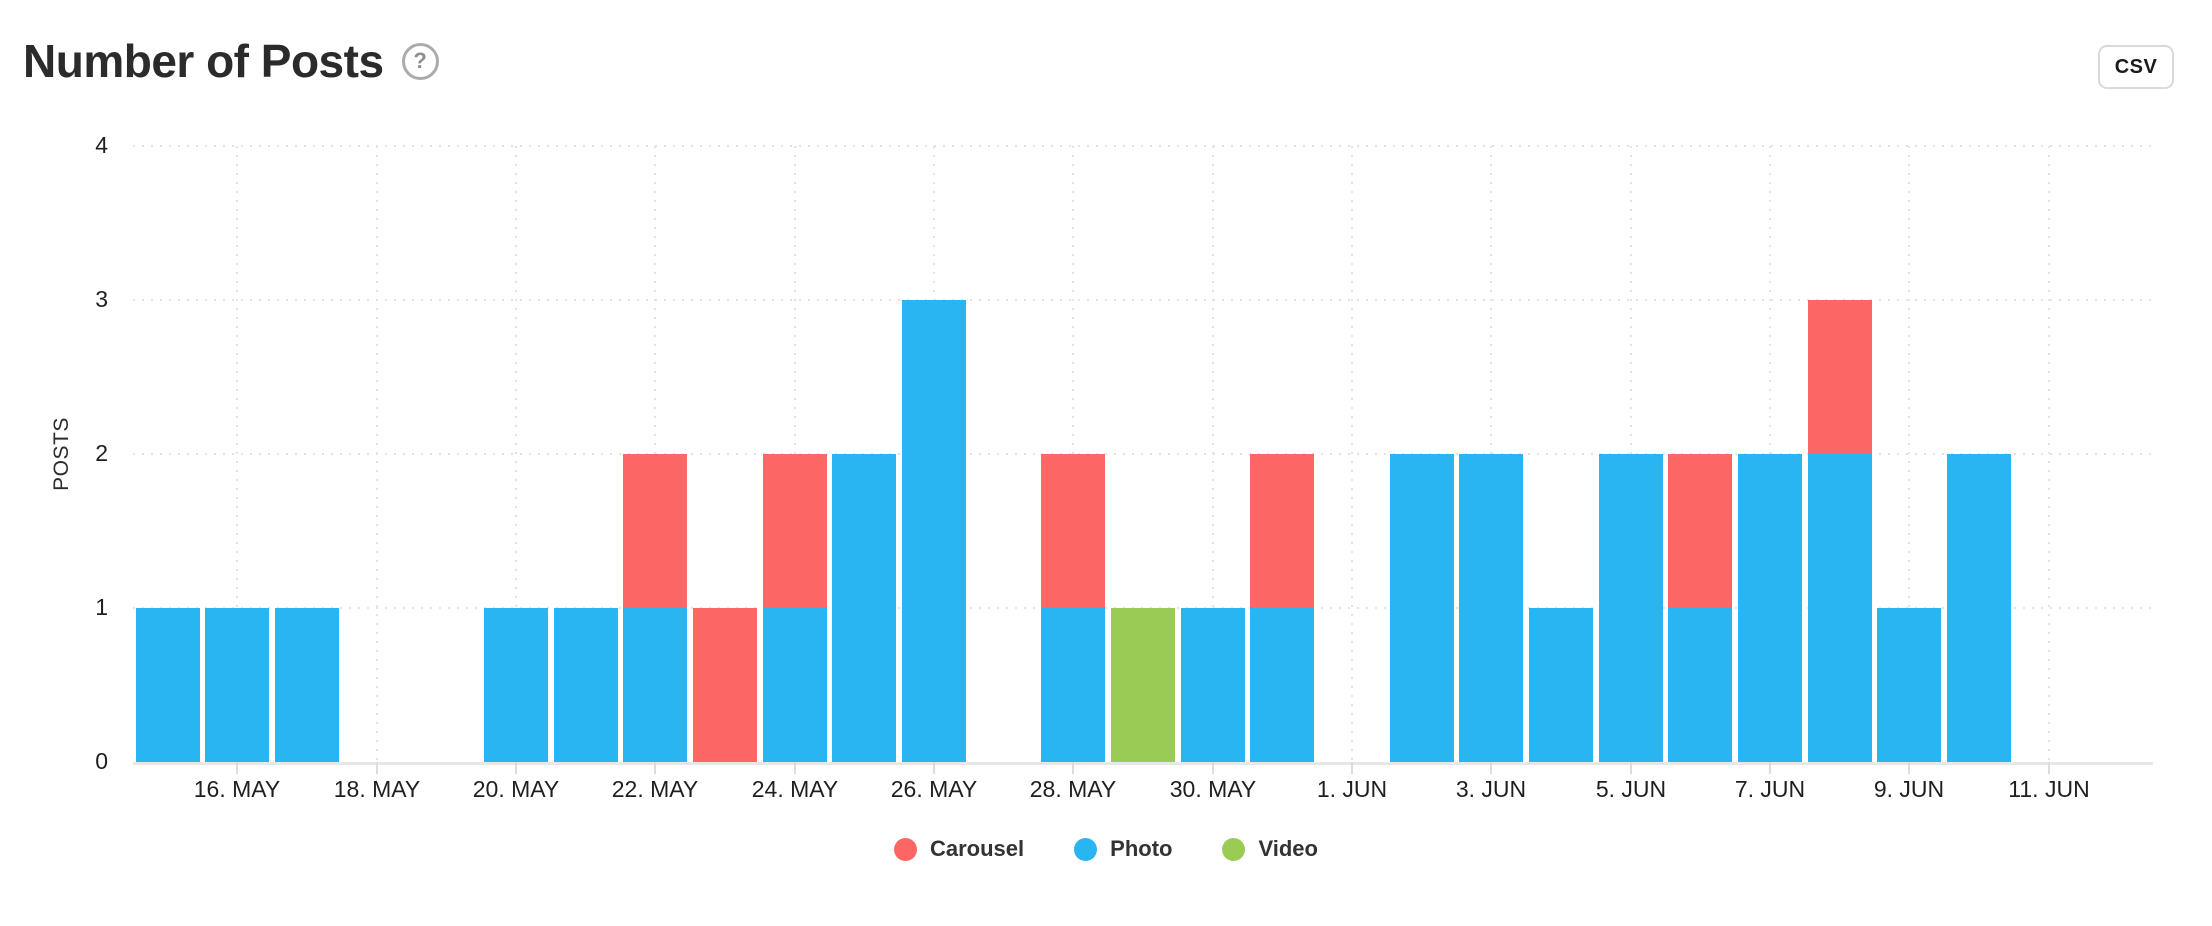  What do you see at coordinates (101, 145) in the screenshot?
I see `y-axis-tick-label: 4` at bounding box center [101, 145].